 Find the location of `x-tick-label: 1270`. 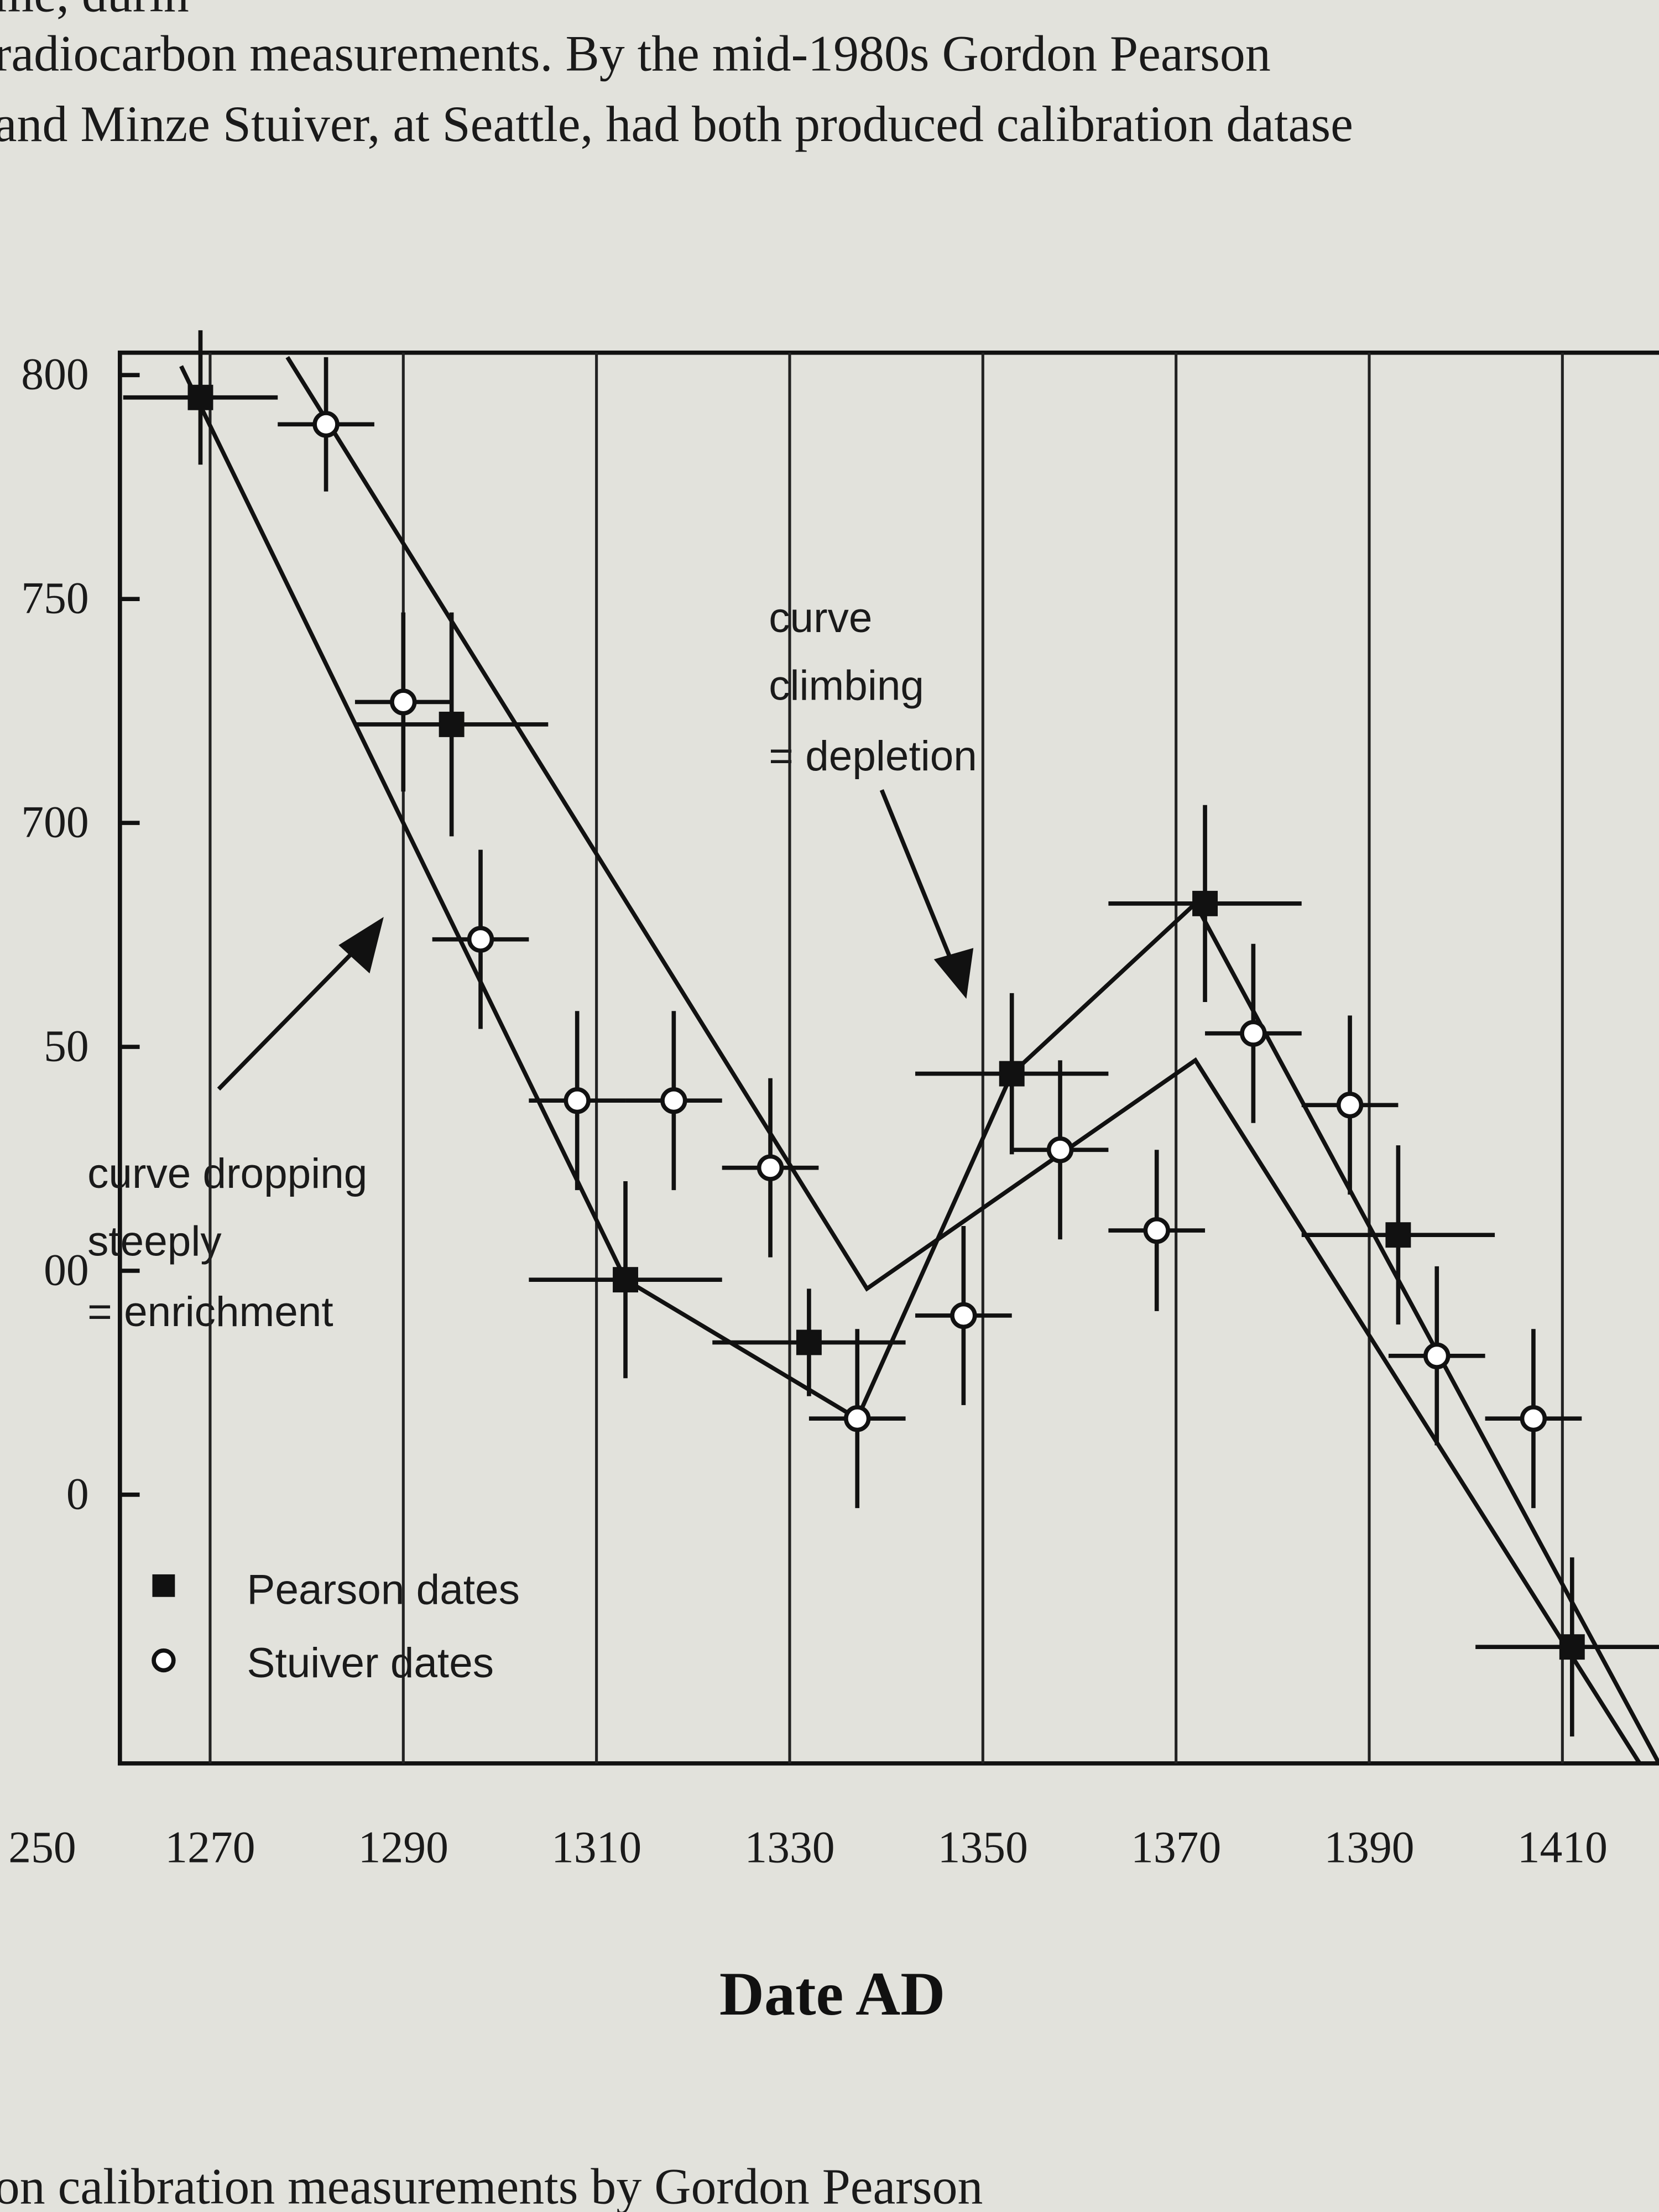

x-tick-label: 1270 is located at coordinates (210, 1847).